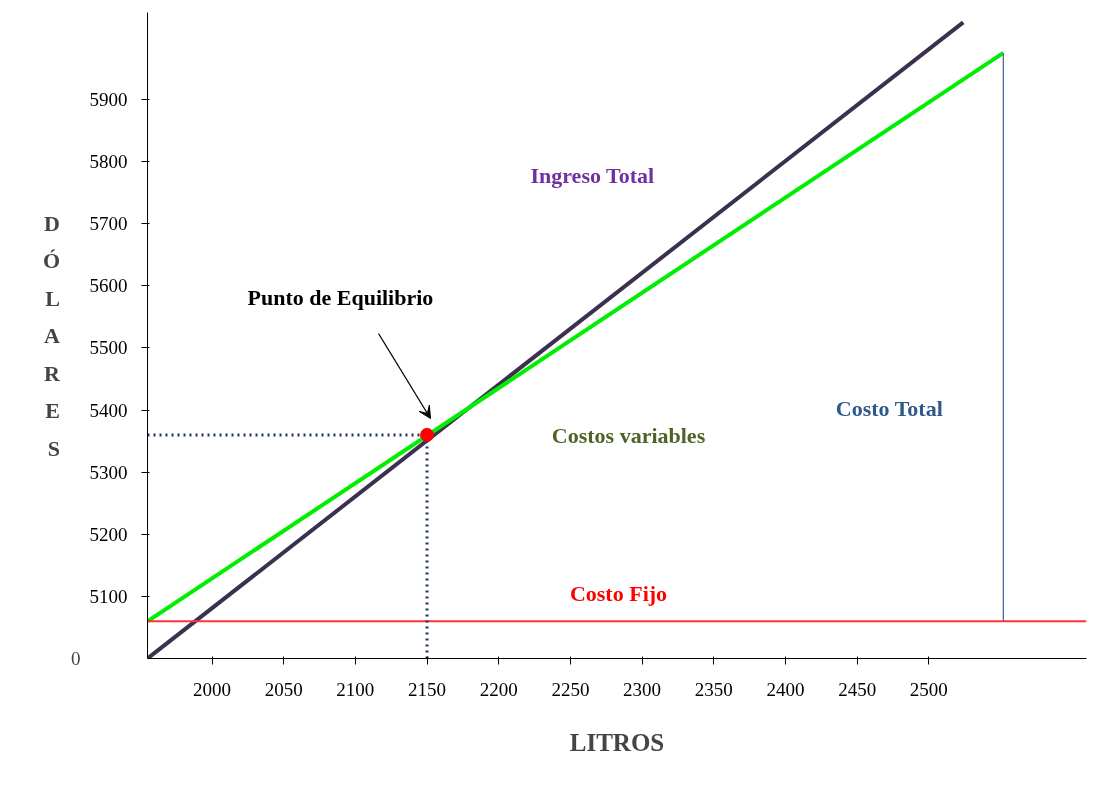 Image resolution: width=1120 pixels, height=787 pixels. I want to click on text: 0, so click(76, 658).